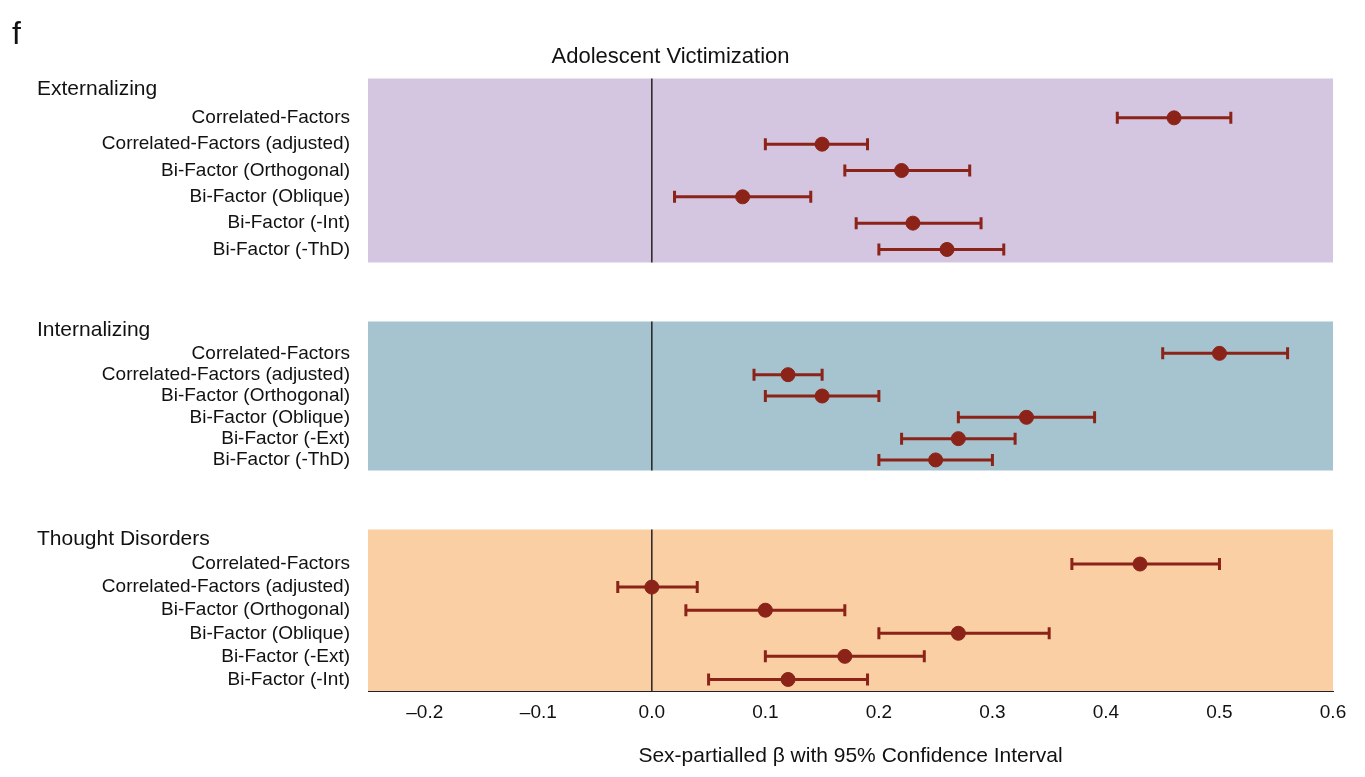 The height and width of the screenshot is (777, 1365). Describe the element at coordinates (670, 56) in the screenshot. I see `chart-title: Adolescent Victimization` at that location.